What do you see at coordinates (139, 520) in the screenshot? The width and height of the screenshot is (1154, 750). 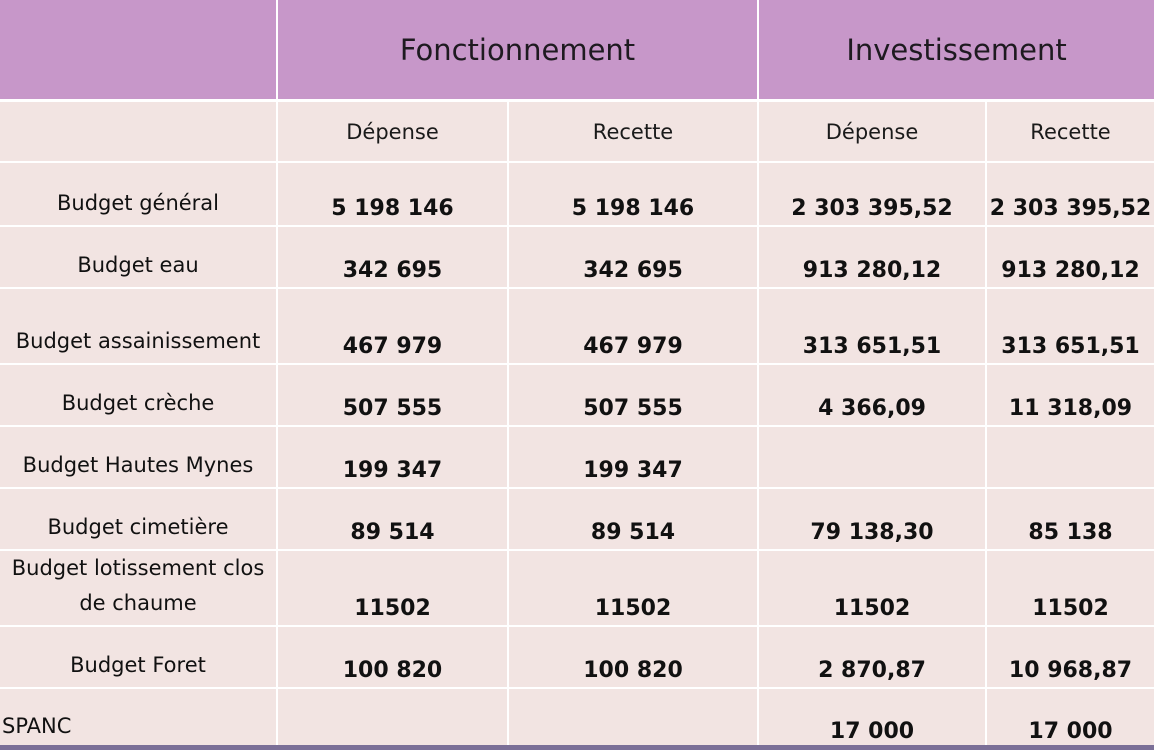 I see `row-label: Budget cimetière` at bounding box center [139, 520].